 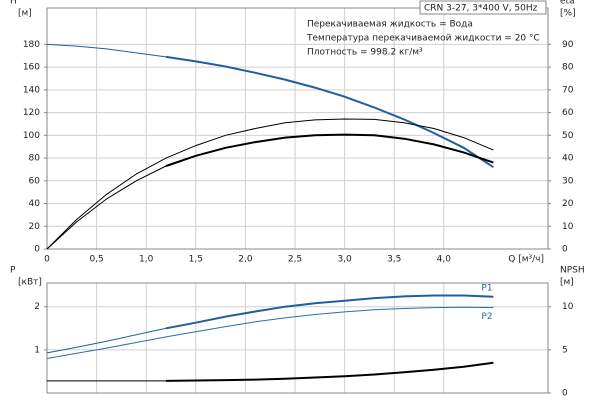 What do you see at coordinates (526, 260) in the screenshot?
I see `x-axis-label: Q [м³/ч]` at bounding box center [526, 260].